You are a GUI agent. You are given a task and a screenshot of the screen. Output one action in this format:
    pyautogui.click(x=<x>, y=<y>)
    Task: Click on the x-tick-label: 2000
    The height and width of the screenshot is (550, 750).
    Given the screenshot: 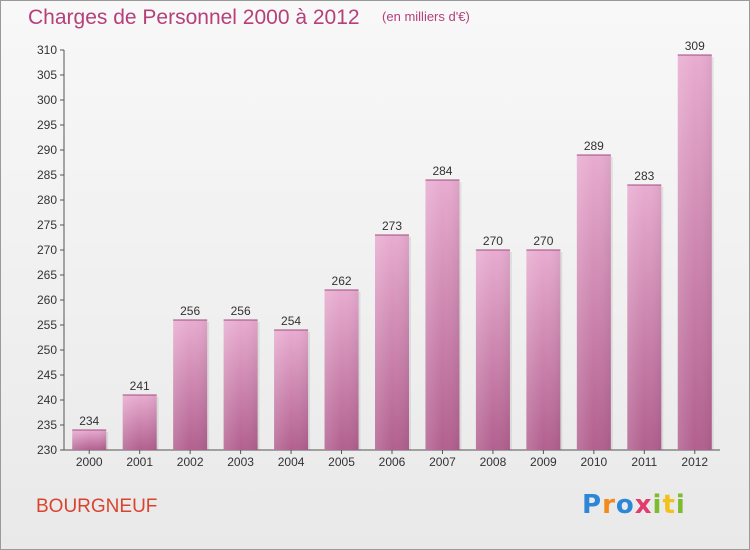 What is the action you would take?
    pyautogui.click(x=89, y=462)
    